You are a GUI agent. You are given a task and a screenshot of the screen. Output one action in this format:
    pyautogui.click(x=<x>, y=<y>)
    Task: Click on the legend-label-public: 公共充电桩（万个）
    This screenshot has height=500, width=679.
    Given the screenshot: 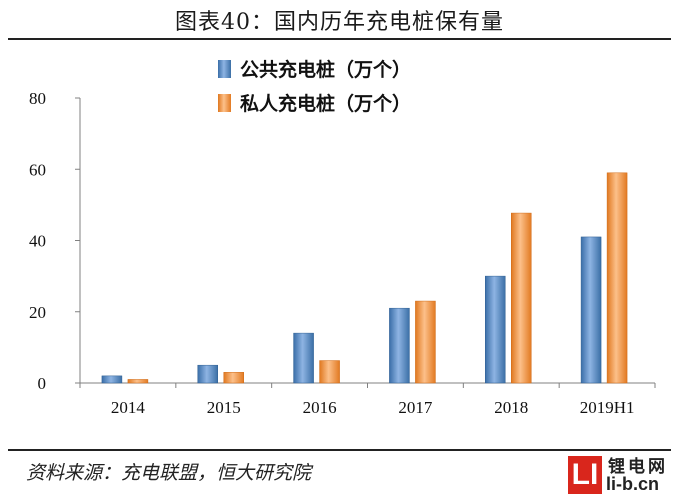 What is the action you would take?
    pyautogui.click(x=325, y=69)
    